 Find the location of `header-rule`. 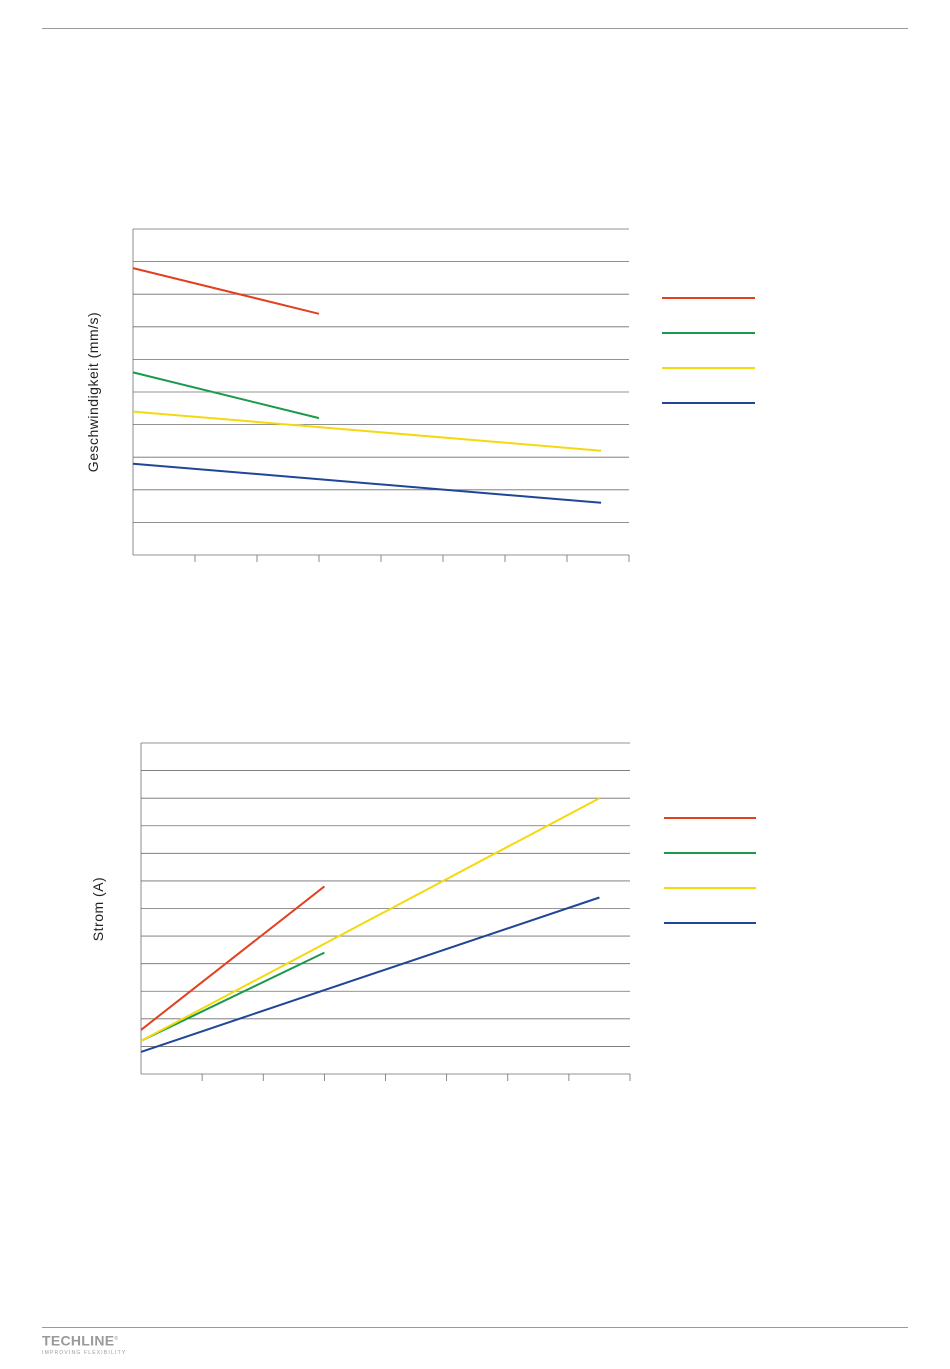

header-rule is located at coordinates (475, 28).